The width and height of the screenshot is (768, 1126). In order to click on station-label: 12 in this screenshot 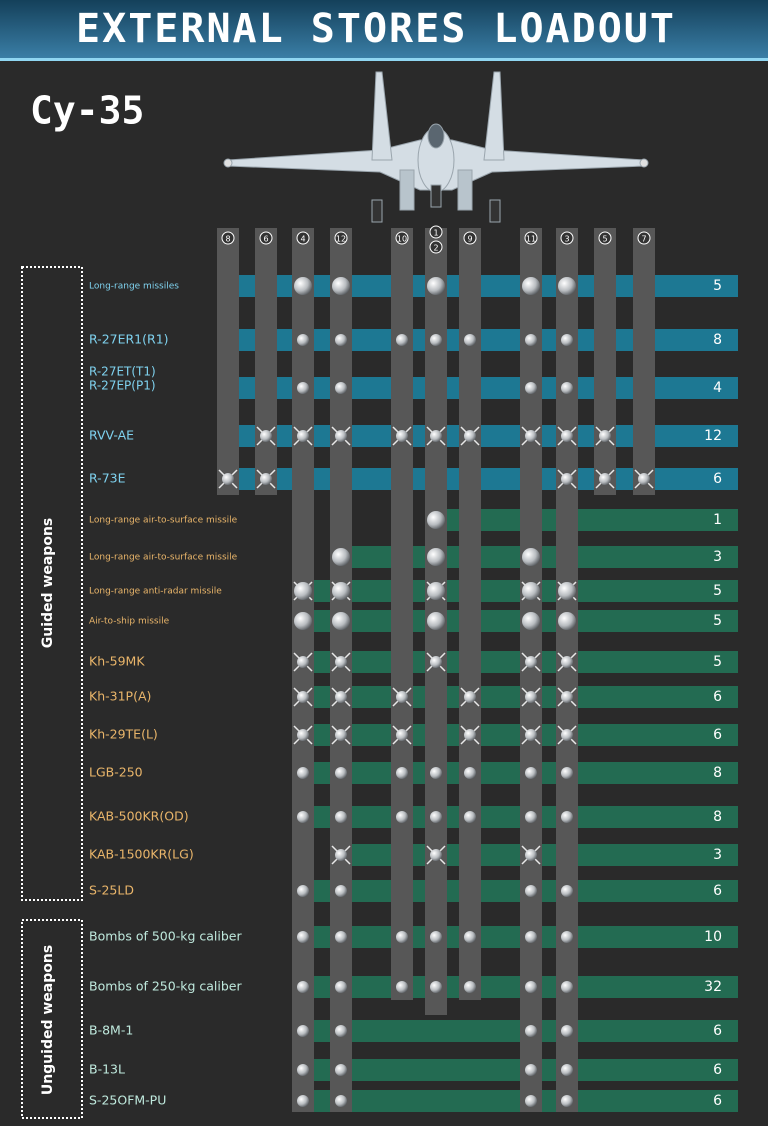, I will do `click(341, 239)`.